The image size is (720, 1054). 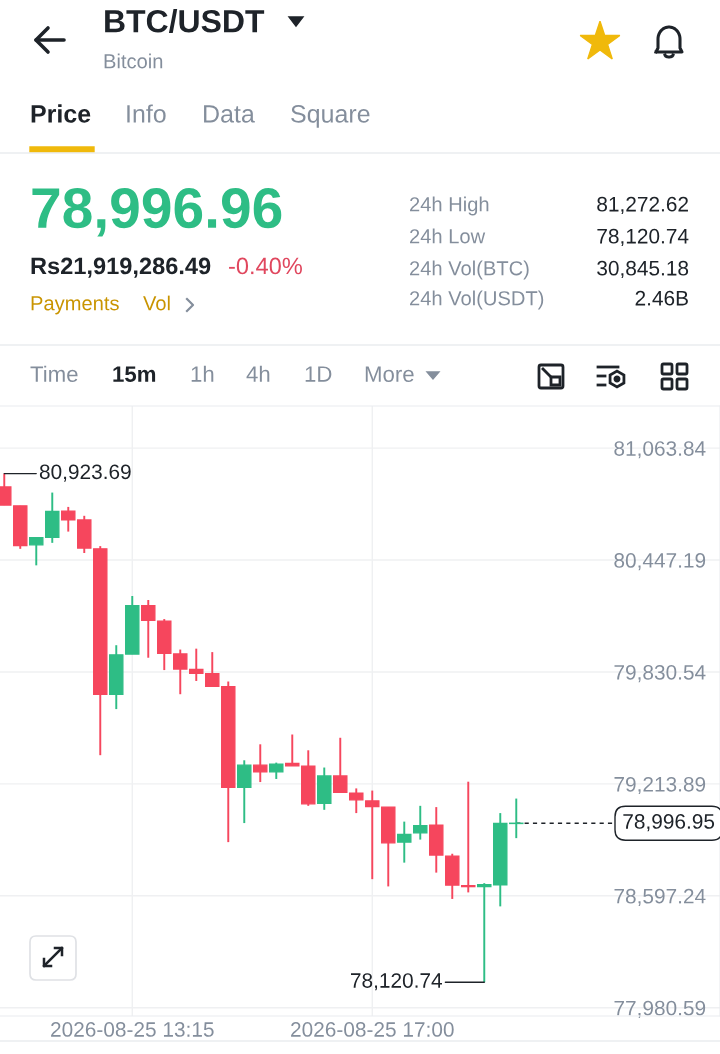 I want to click on text: 15m, so click(x=134, y=374).